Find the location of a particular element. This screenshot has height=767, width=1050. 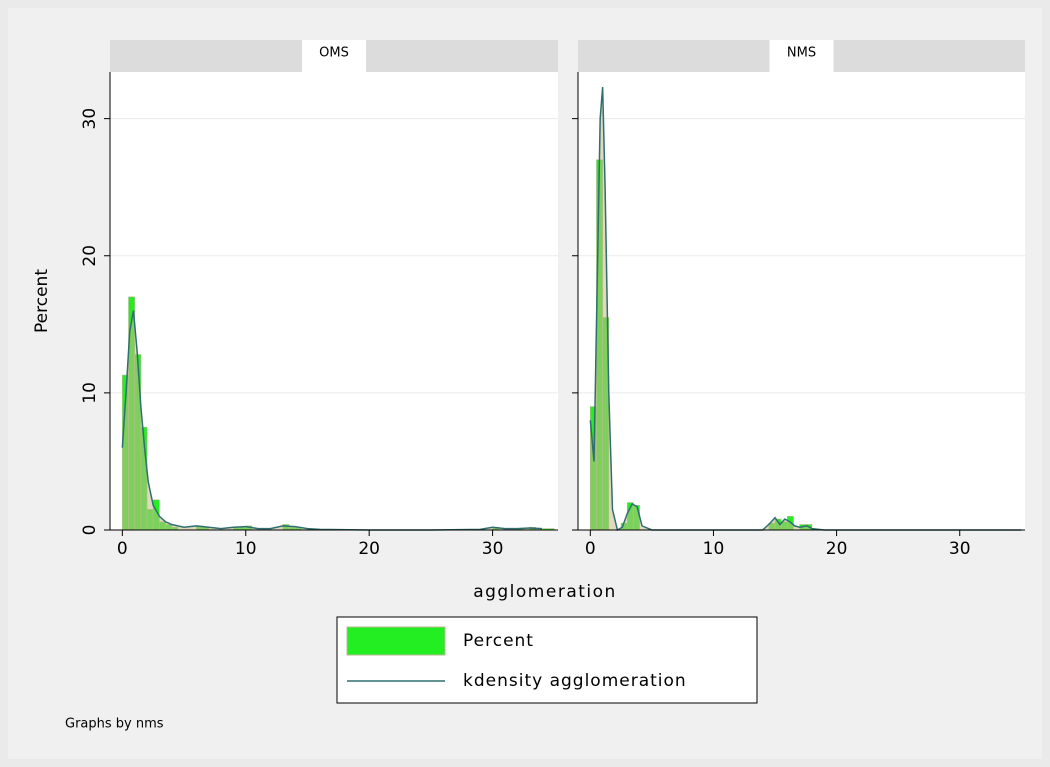

y-axis-title: Percent is located at coordinates (42, 301).